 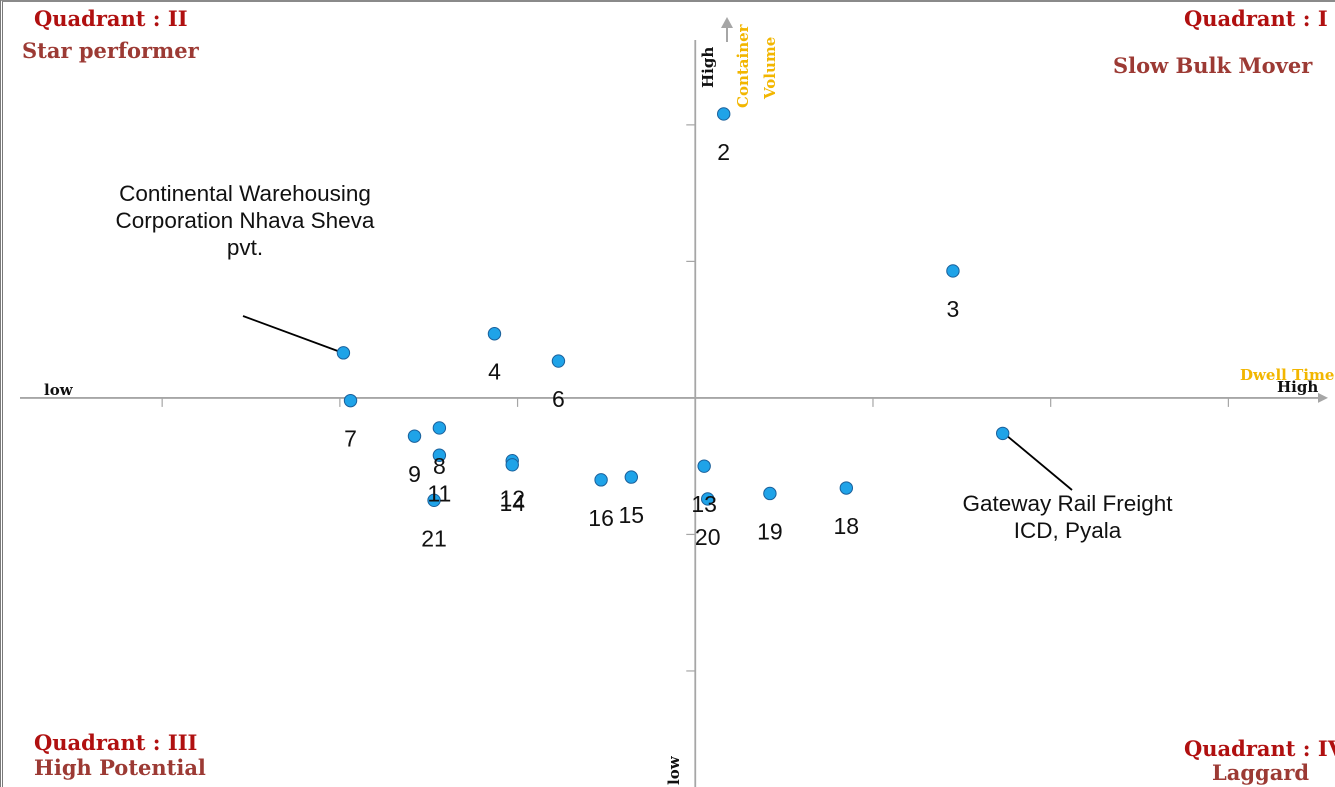 I want to click on point-label: 11, so click(x=439, y=493).